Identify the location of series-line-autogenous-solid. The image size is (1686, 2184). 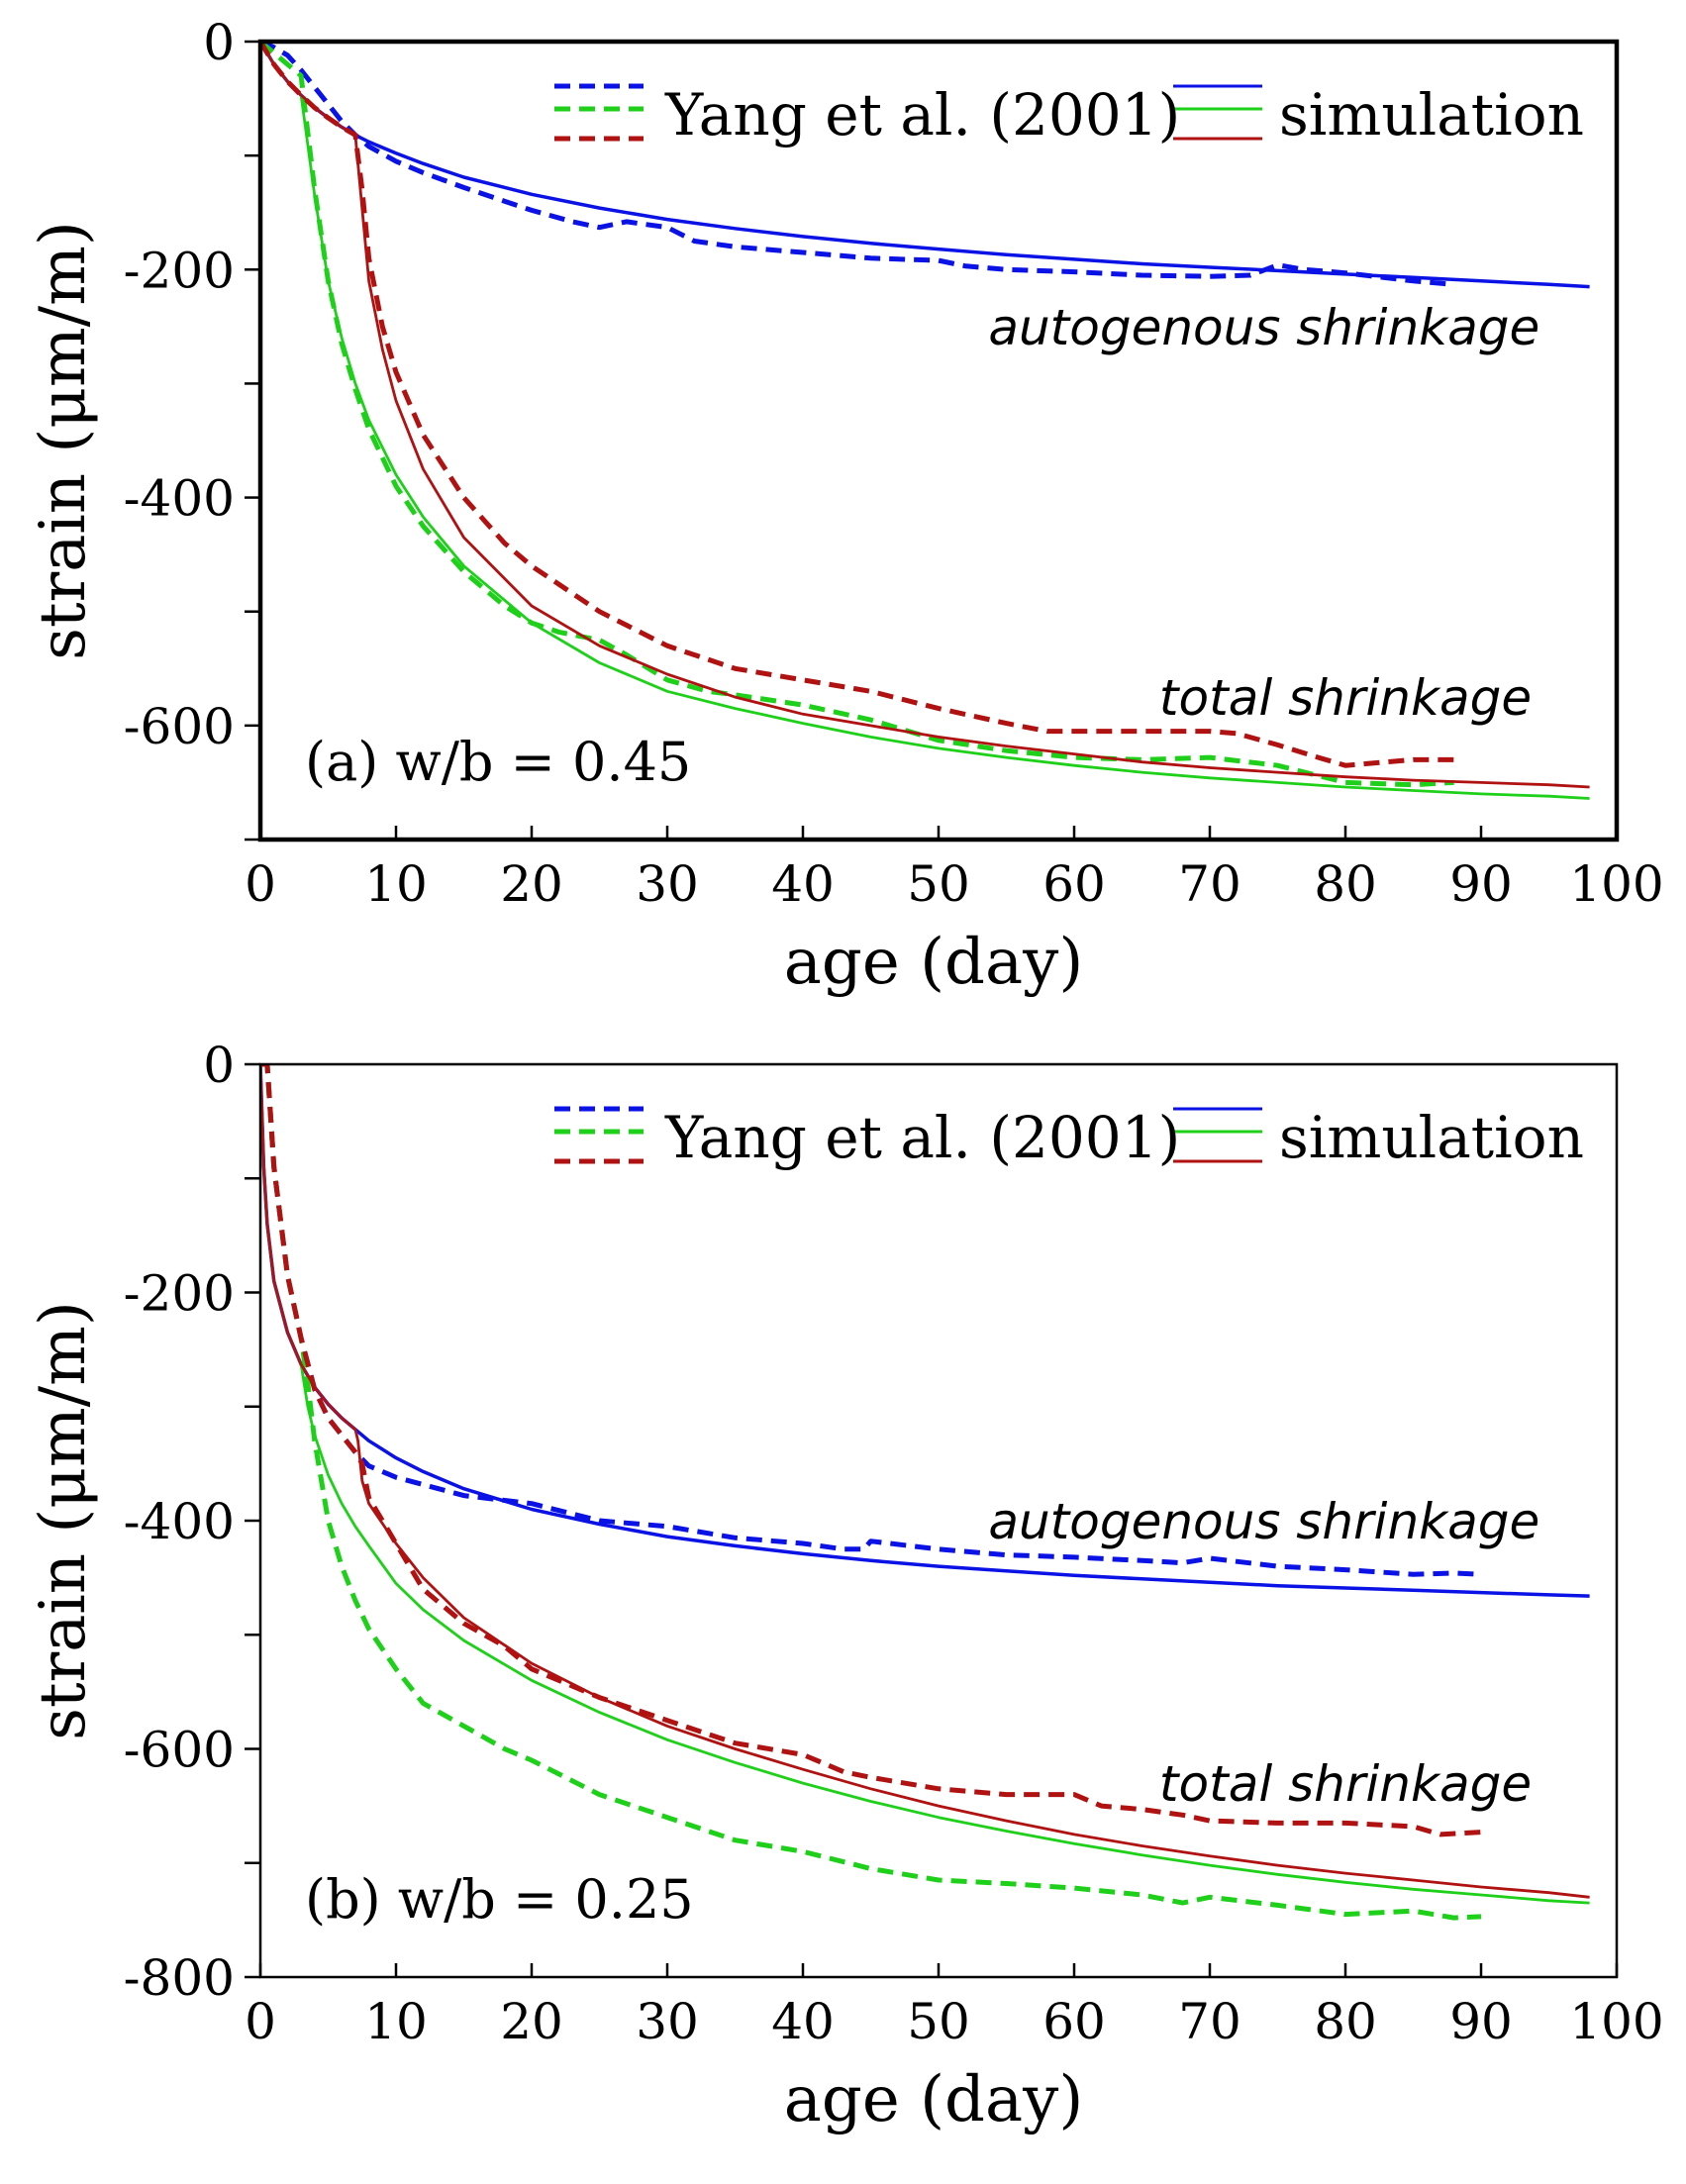
(925, 165).